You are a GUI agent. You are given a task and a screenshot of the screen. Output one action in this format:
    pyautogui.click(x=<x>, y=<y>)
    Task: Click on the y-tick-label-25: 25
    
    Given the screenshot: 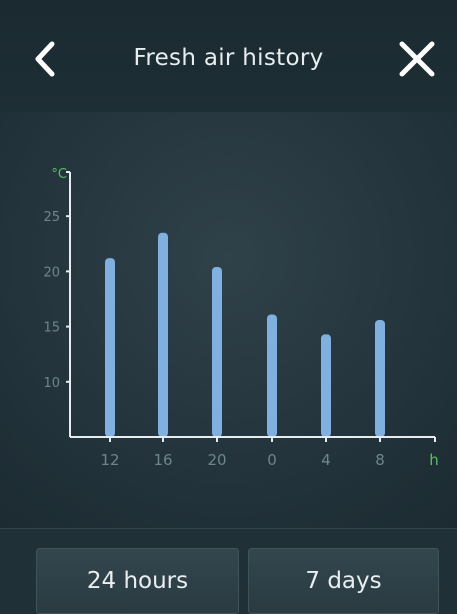 What is the action you would take?
    pyautogui.click(x=51, y=217)
    